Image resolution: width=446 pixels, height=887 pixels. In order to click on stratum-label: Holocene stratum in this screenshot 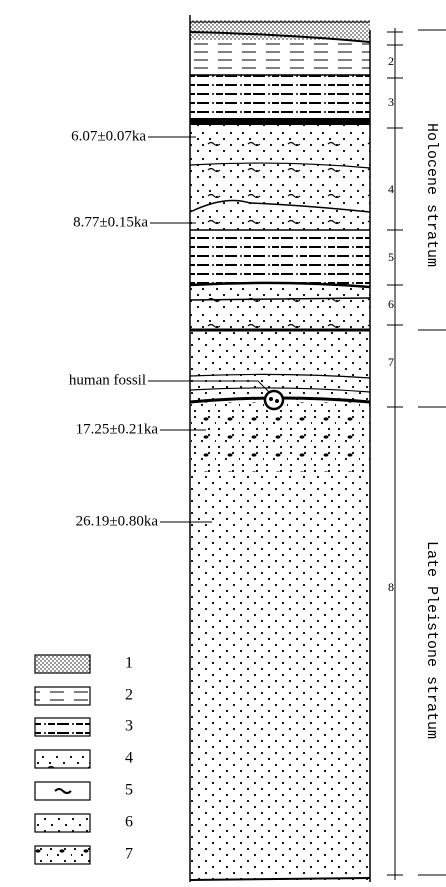, I will do `click(431, 195)`.